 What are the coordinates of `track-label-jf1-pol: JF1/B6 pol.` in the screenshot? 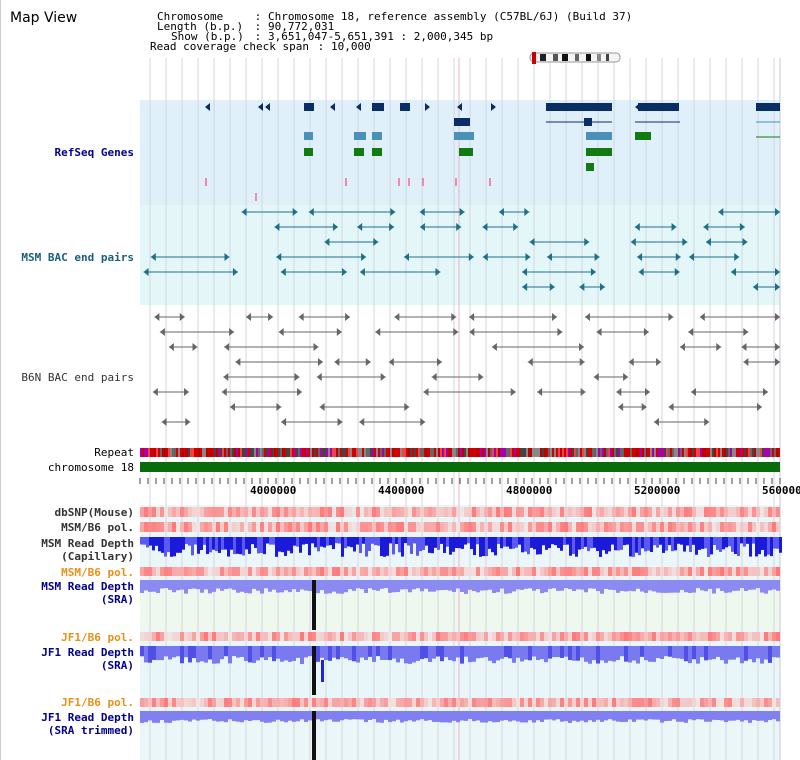 It's located at (97, 637).